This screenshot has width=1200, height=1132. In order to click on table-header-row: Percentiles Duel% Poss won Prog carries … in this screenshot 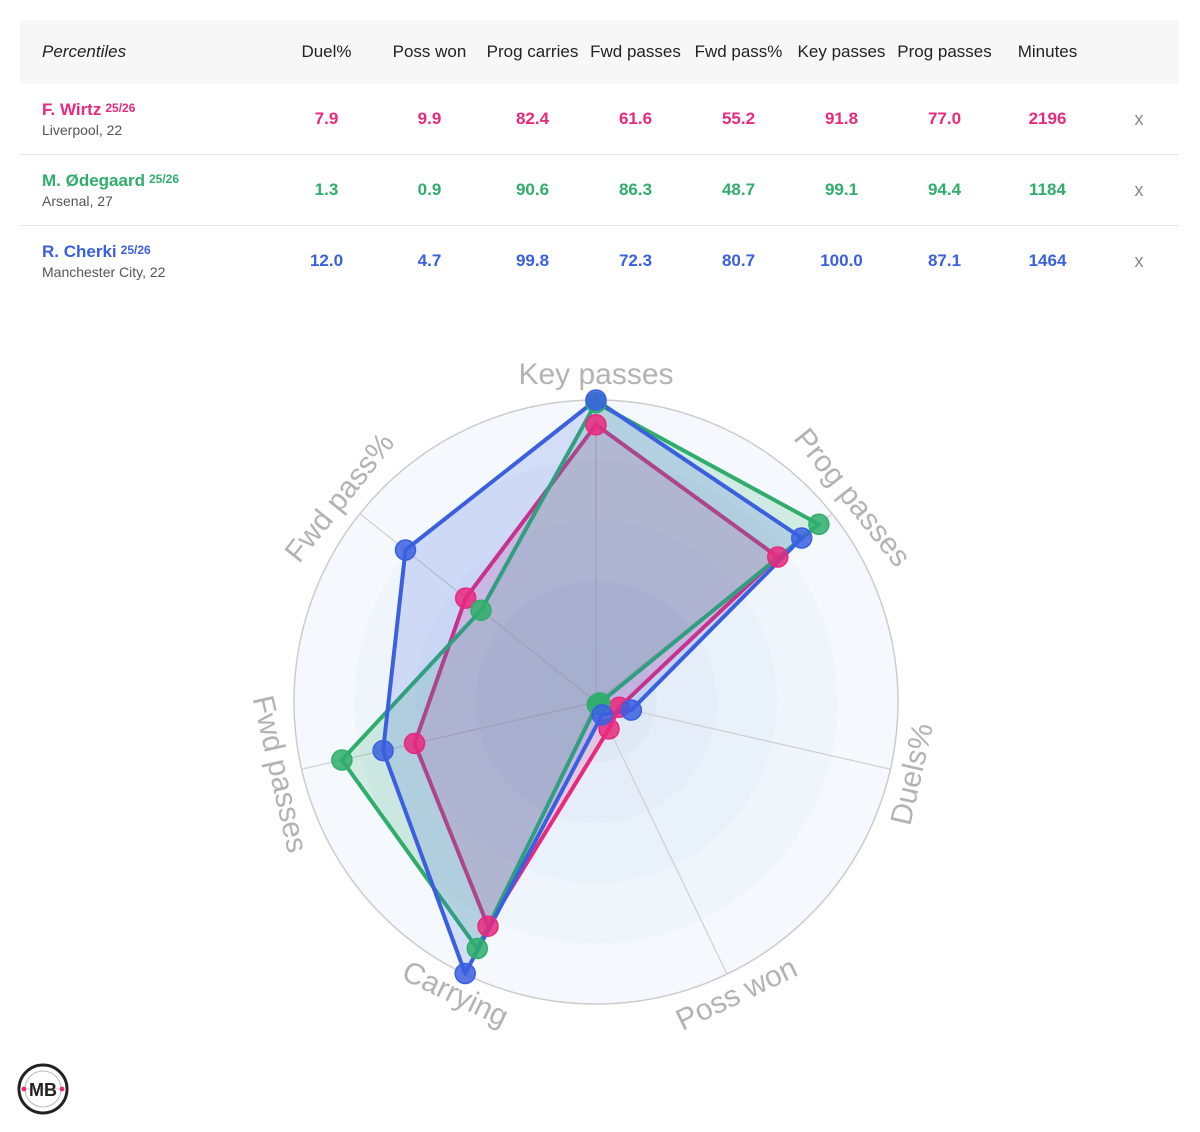, I will do `click(599, 52)`.